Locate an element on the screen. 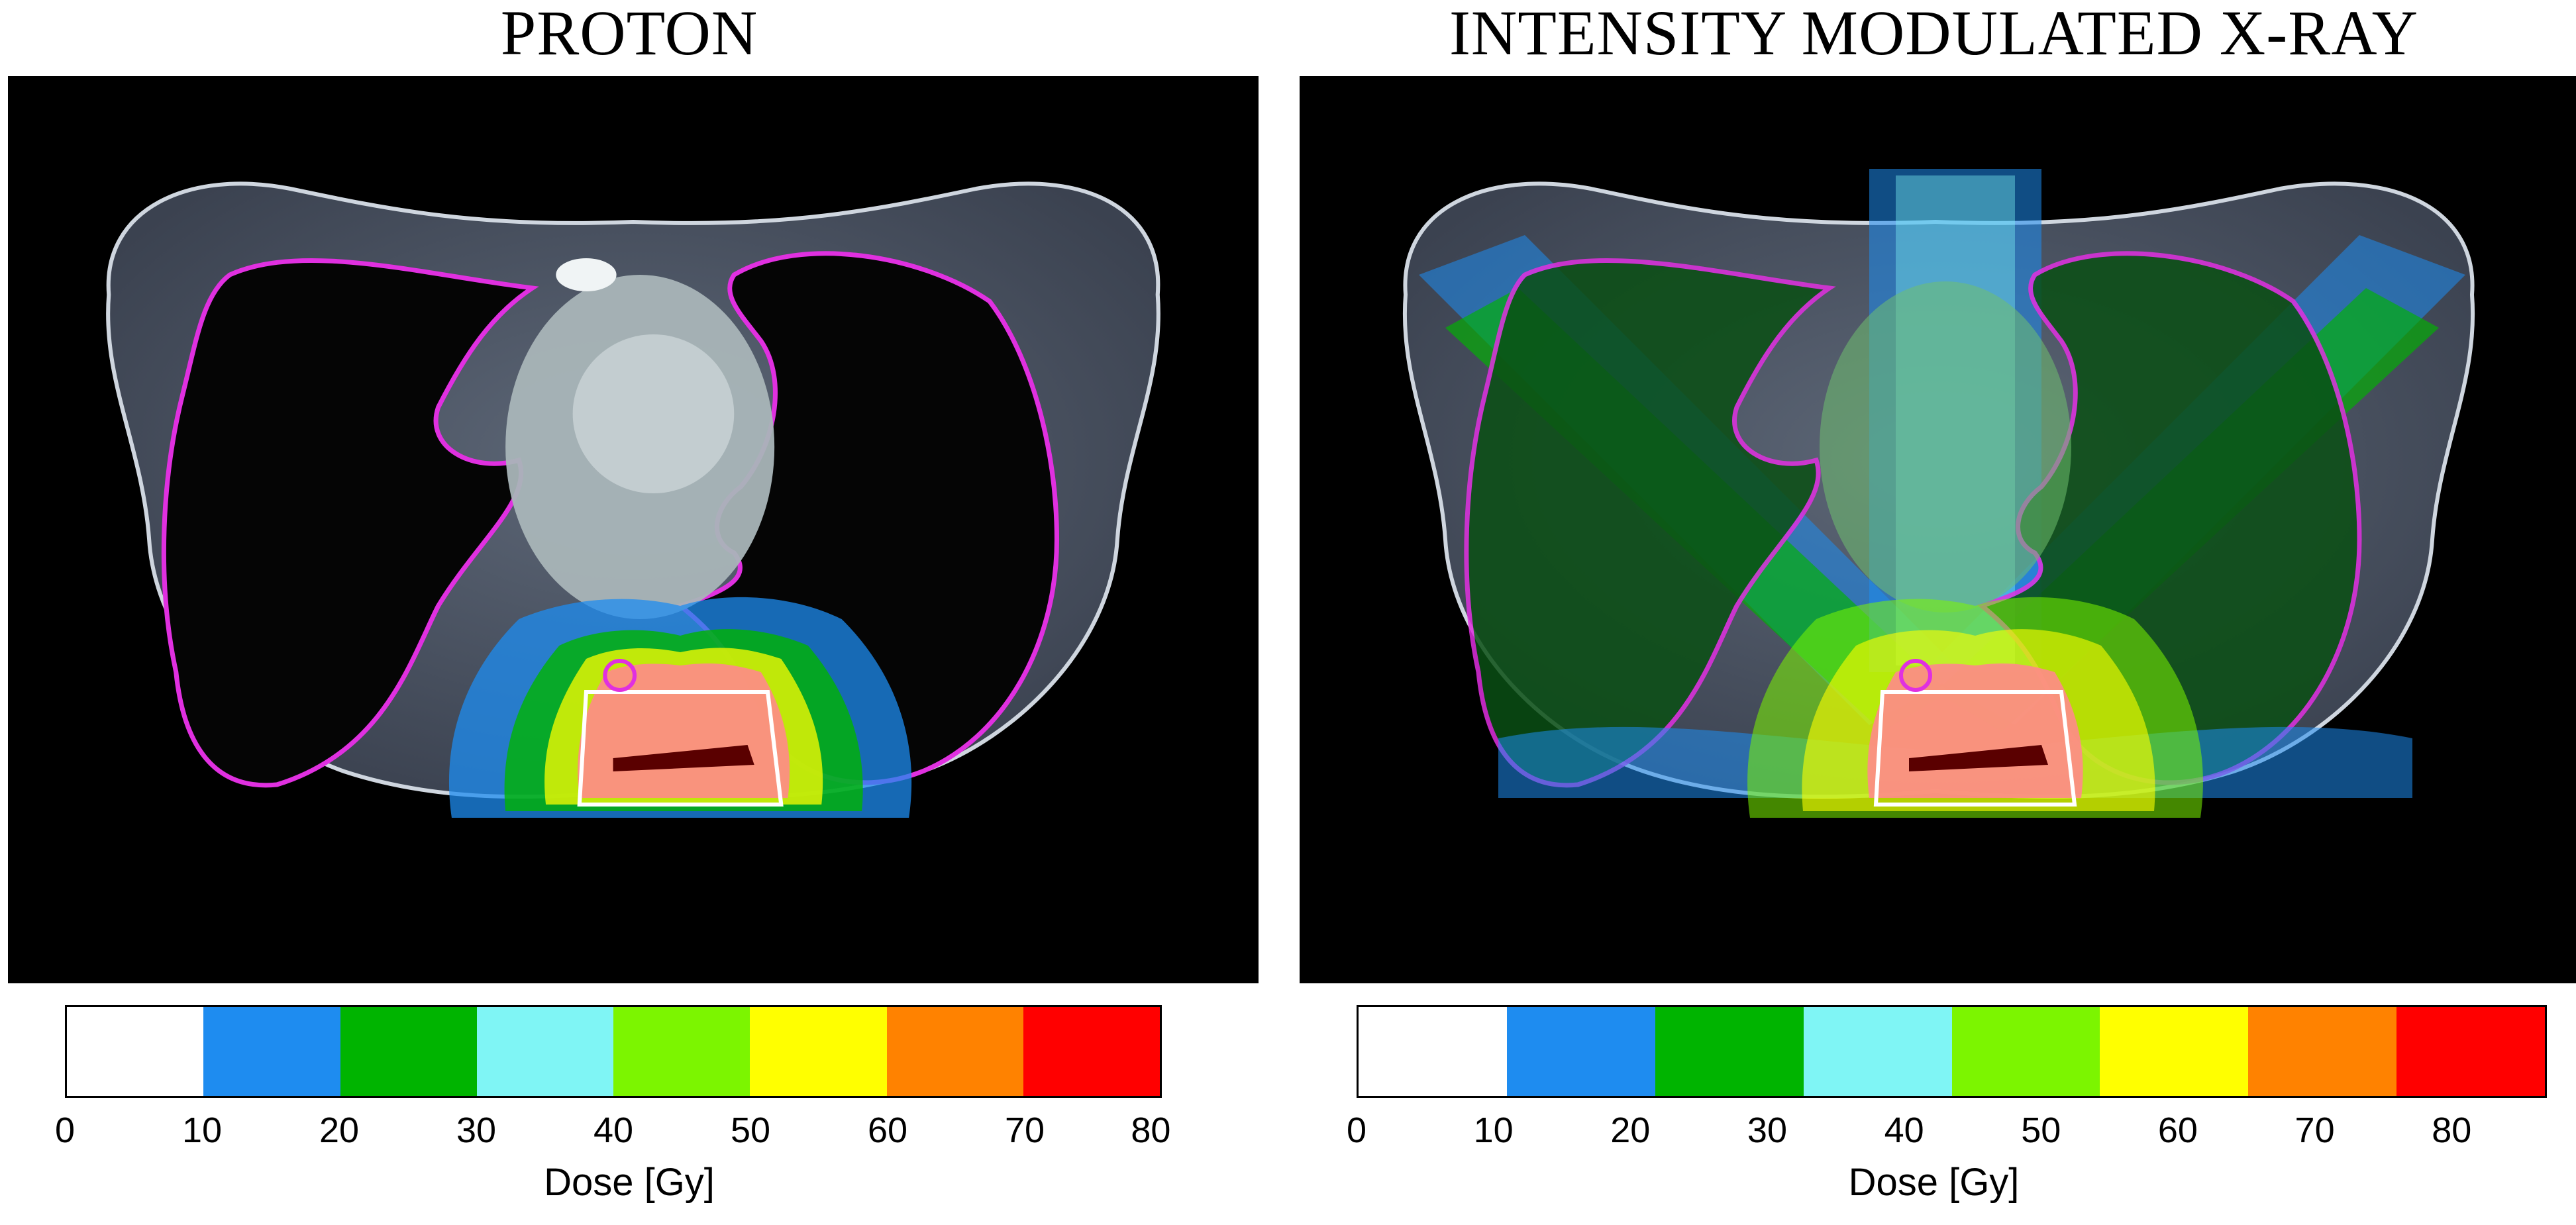  dose-colorbar-proton is located at coordinates (613, 1051).